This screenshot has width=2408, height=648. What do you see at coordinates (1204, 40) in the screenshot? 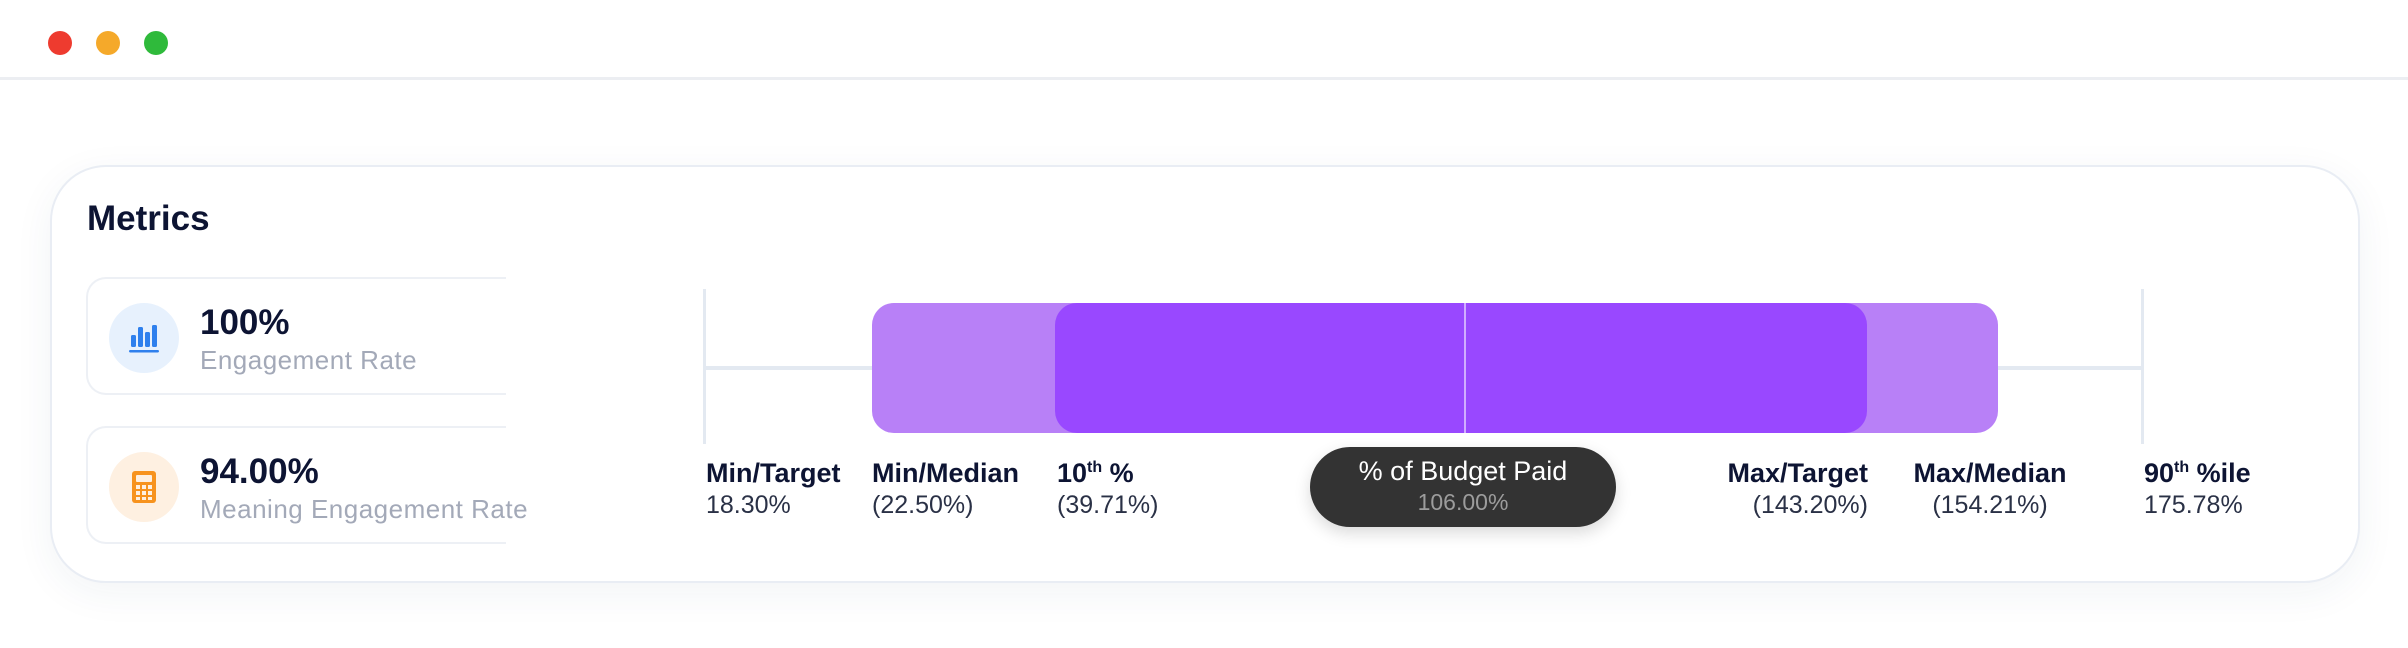
I see `window-titlebar` at bounding box center [1204, 40].